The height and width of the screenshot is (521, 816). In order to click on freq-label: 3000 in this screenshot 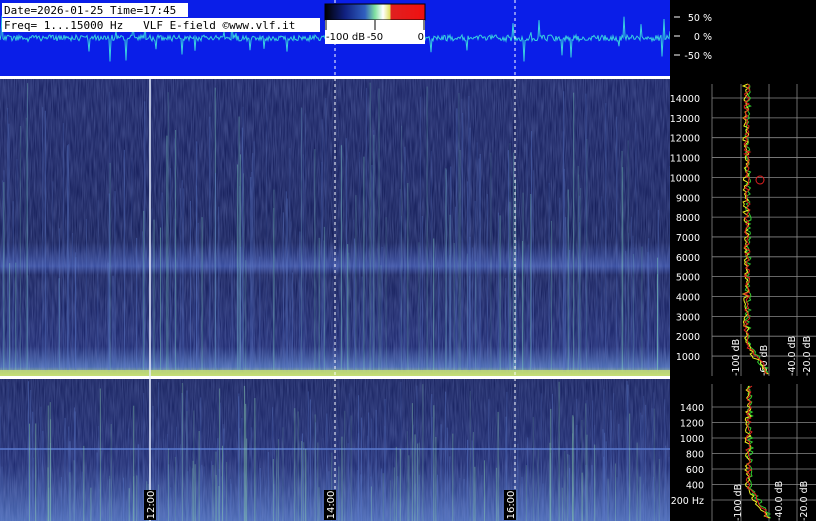, I will do `click(688, 317)`.